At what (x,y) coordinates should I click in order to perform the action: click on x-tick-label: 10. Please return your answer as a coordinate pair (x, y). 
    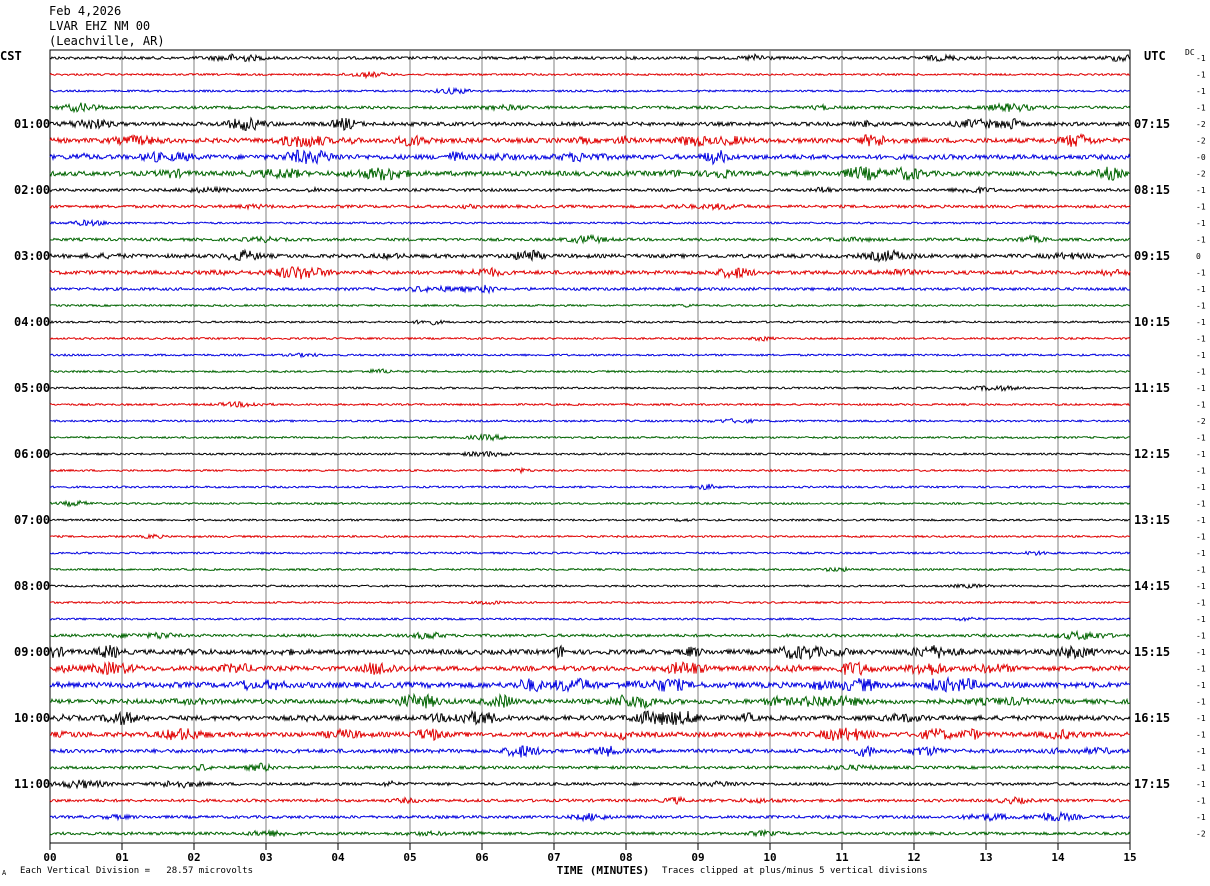
    Looking at the image, I should click on (769, 857).